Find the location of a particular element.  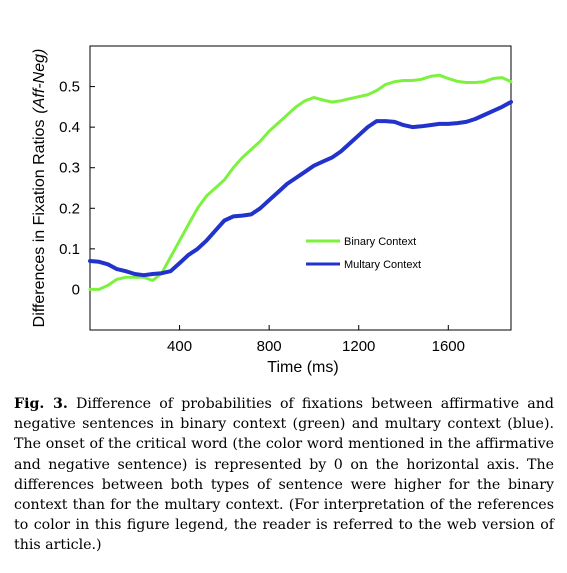

legend-label-multary: Multary Context is located at coordinates (382, 265).